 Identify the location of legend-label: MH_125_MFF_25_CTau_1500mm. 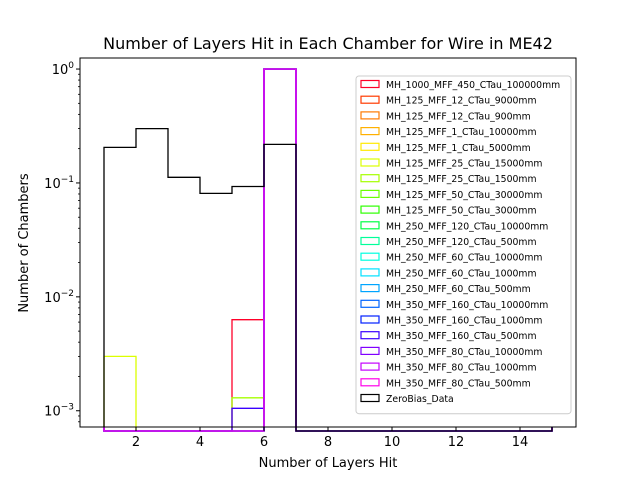
(461, 179).